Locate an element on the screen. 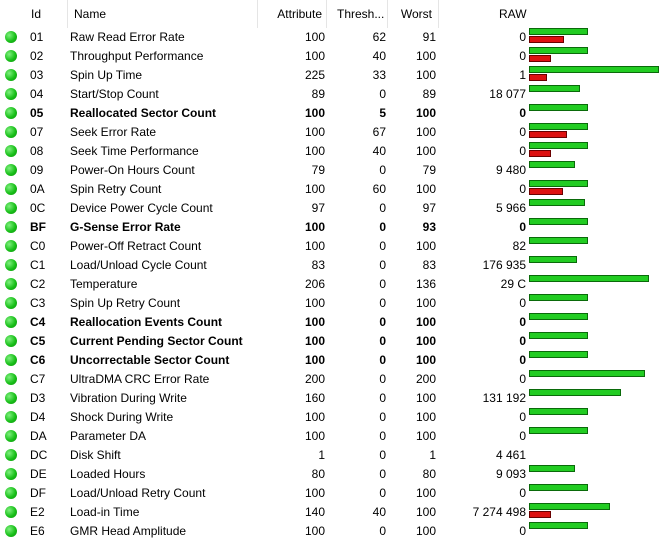  table-row: C2 Temperature 206 0 136 29 C is located at coordinates (334, 284).